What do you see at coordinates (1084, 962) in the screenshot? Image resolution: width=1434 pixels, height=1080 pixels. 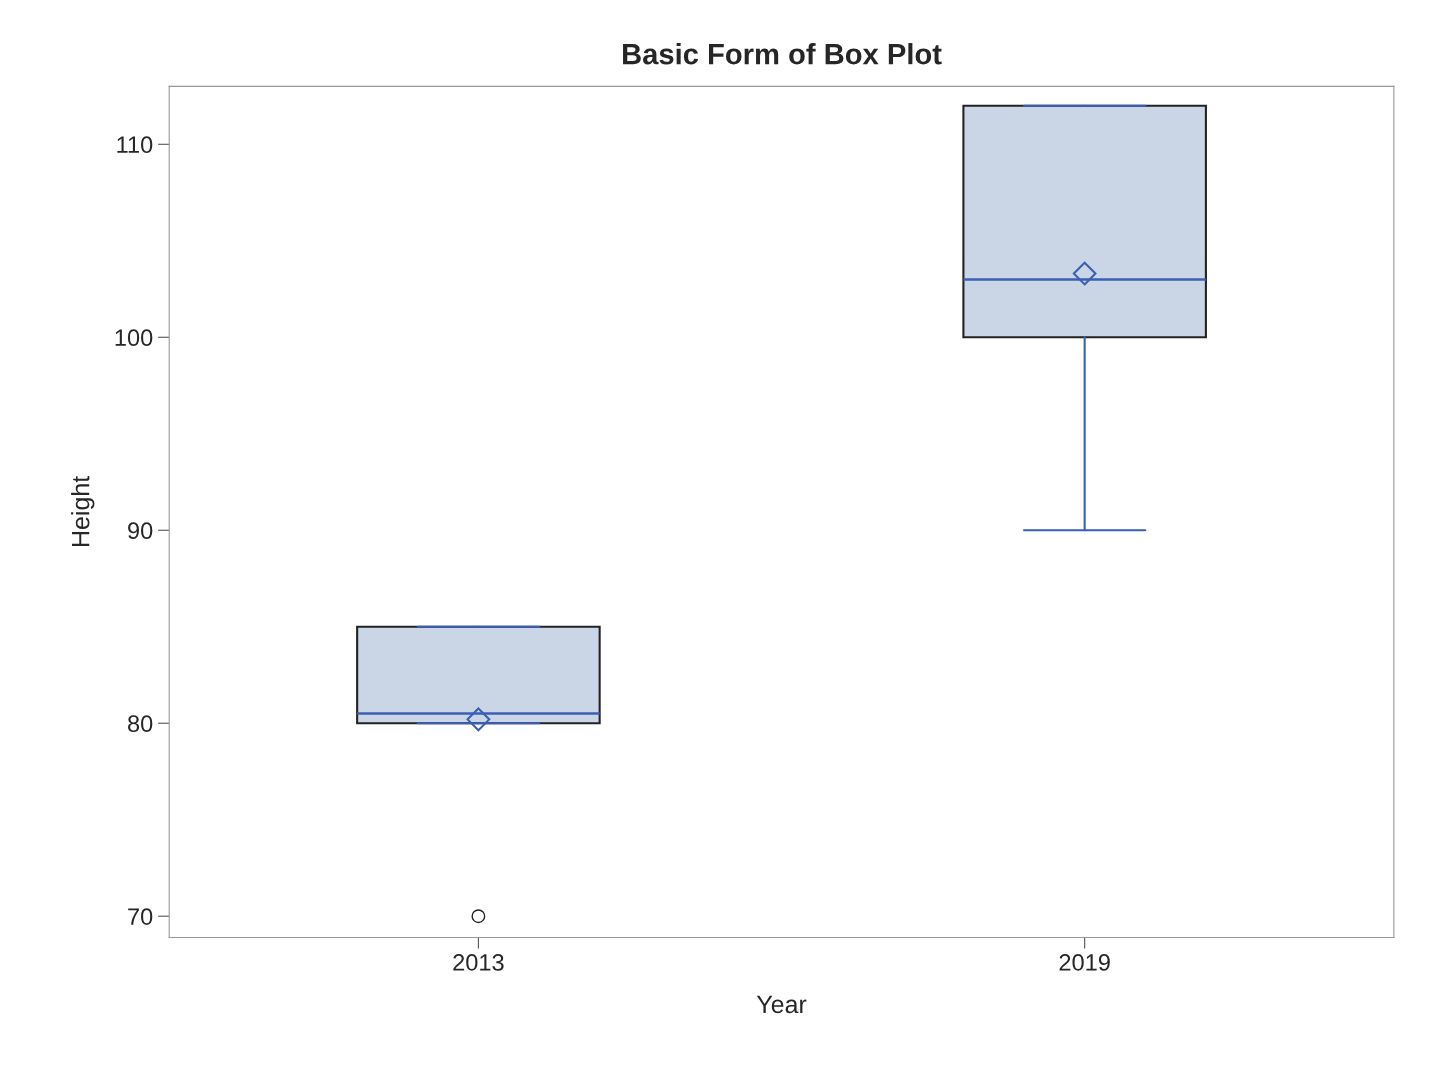 I see `x-tick-label: 2019` at bounding box center [1084, 962].